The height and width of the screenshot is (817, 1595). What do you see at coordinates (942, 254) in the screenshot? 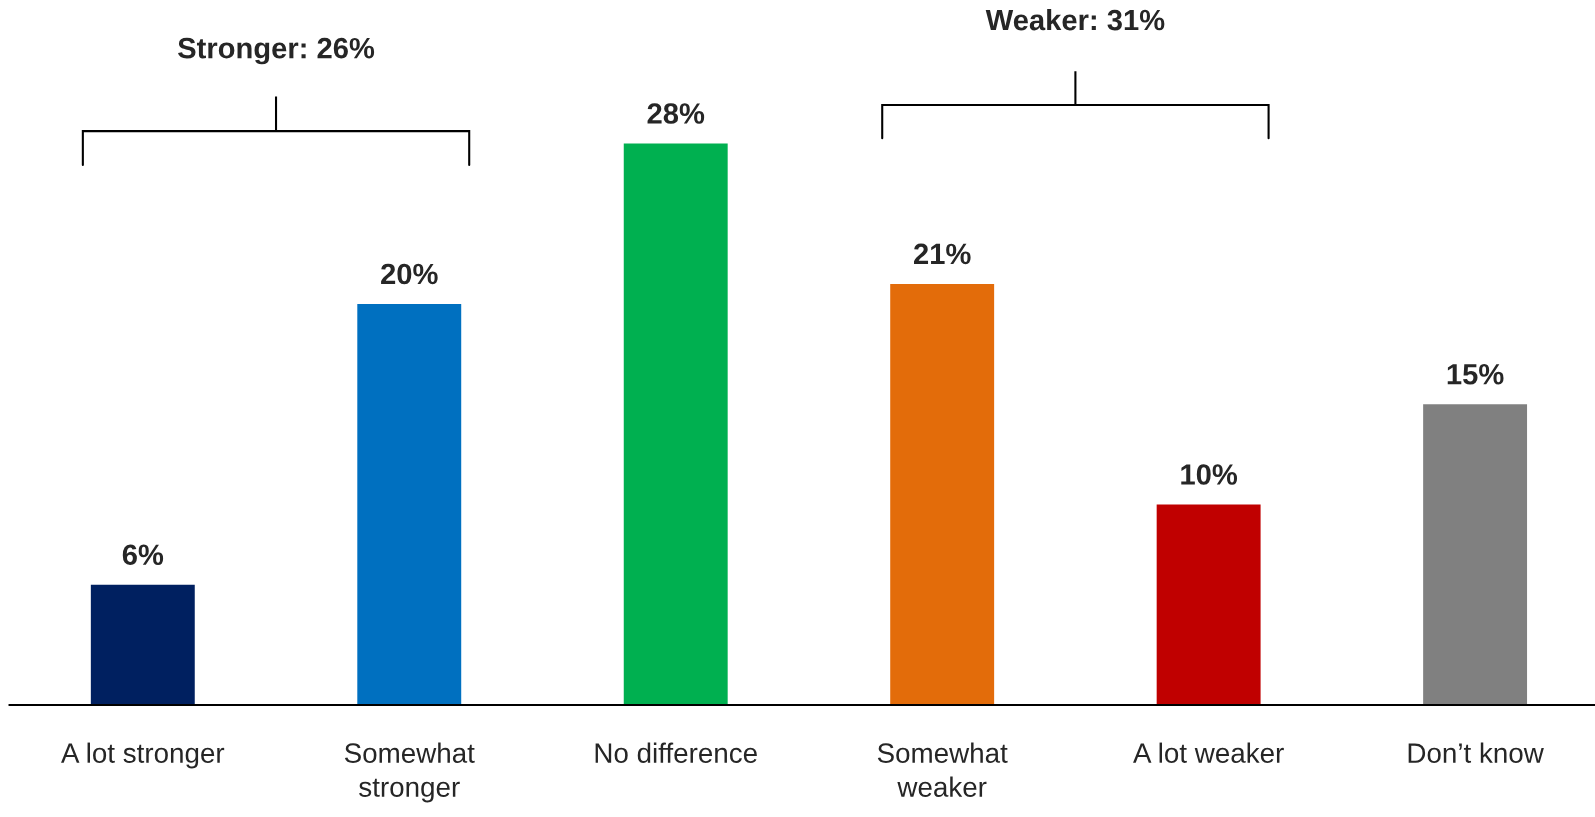
I see `data-label: 21%` at bounding box center [942, 254].